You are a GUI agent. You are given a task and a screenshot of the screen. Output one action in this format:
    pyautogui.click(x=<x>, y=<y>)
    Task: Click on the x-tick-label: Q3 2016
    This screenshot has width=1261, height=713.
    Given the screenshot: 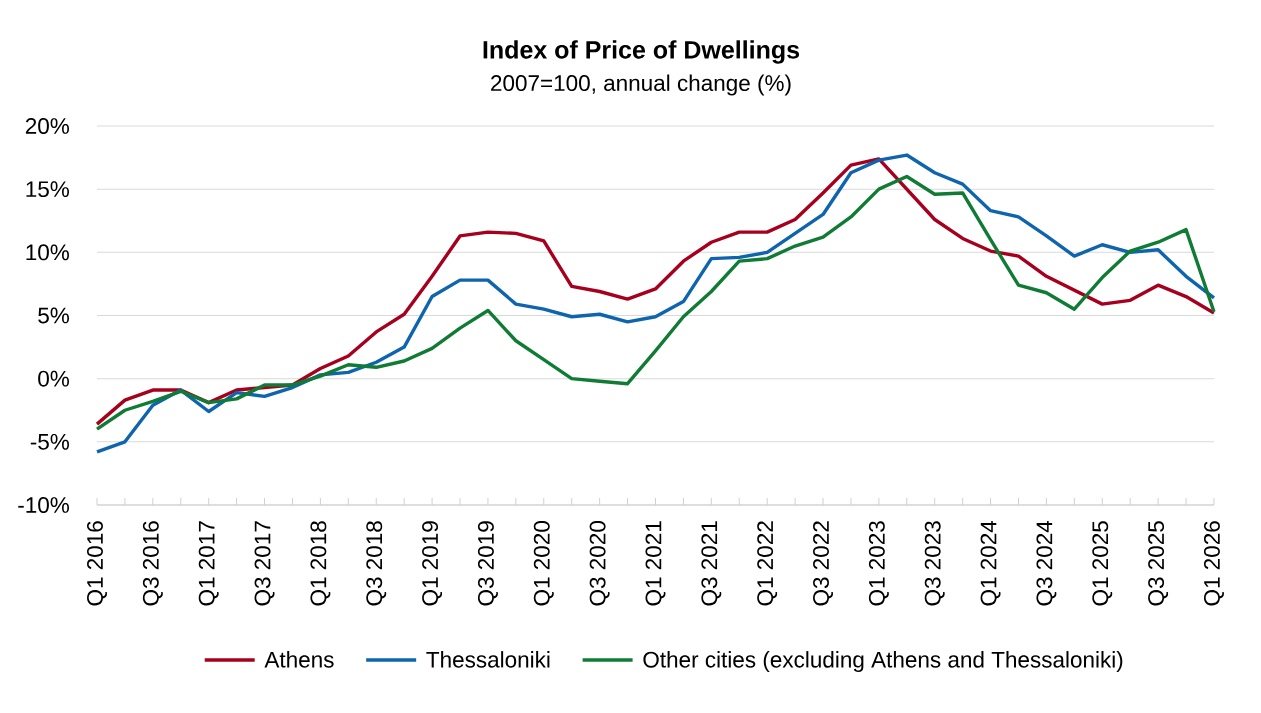 What is the action you would take?
    pyautogui.click(x=152, y=563)
    